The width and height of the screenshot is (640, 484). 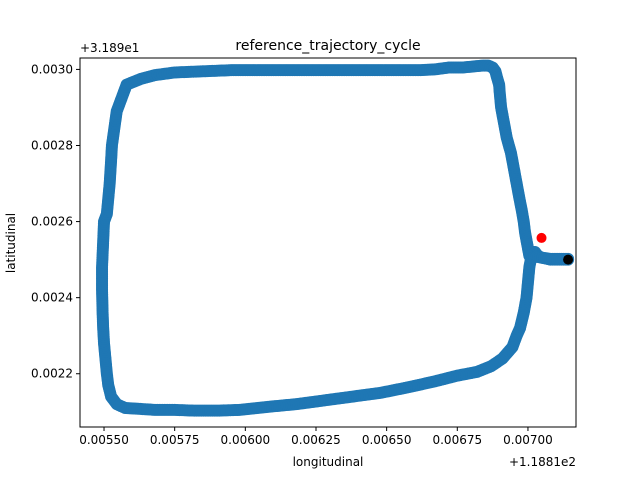 I want to click on x-tick-label: 0.00625, so click(x=316, y=440).